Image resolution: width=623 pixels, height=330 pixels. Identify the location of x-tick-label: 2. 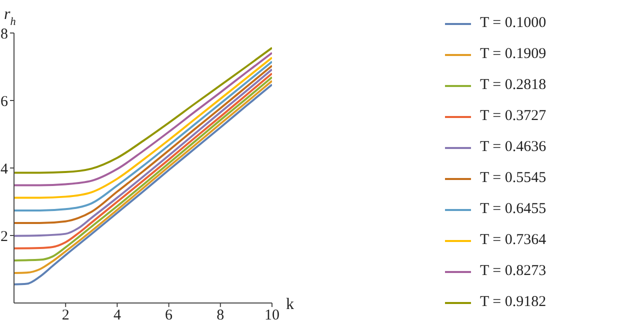
(66, 316).